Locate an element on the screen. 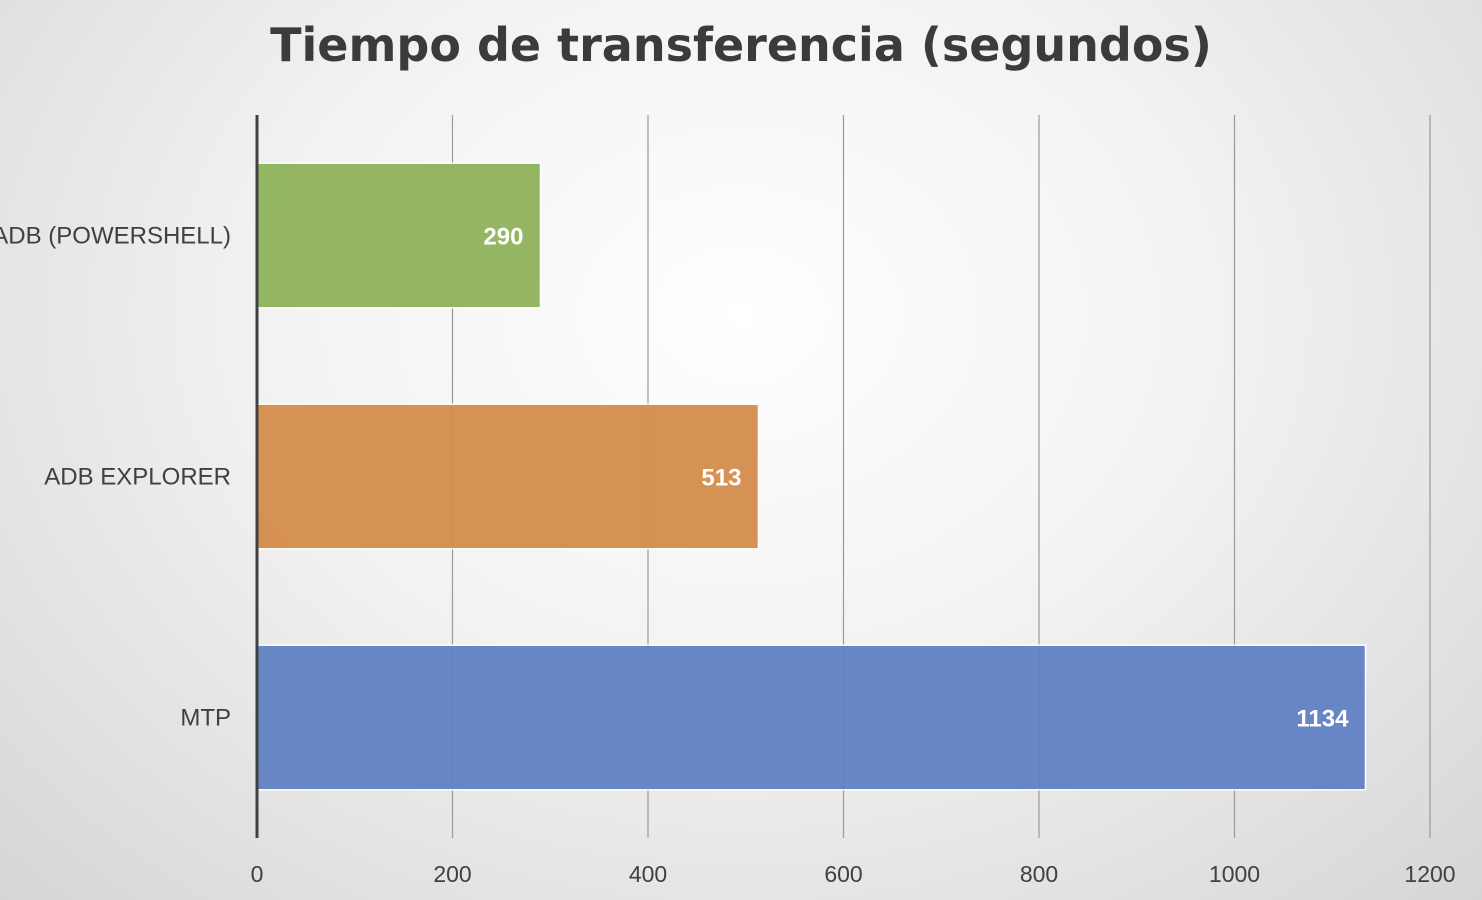 The image size is (1482, 900). x-tick-label: 0 is located at coordinates (257, 874).